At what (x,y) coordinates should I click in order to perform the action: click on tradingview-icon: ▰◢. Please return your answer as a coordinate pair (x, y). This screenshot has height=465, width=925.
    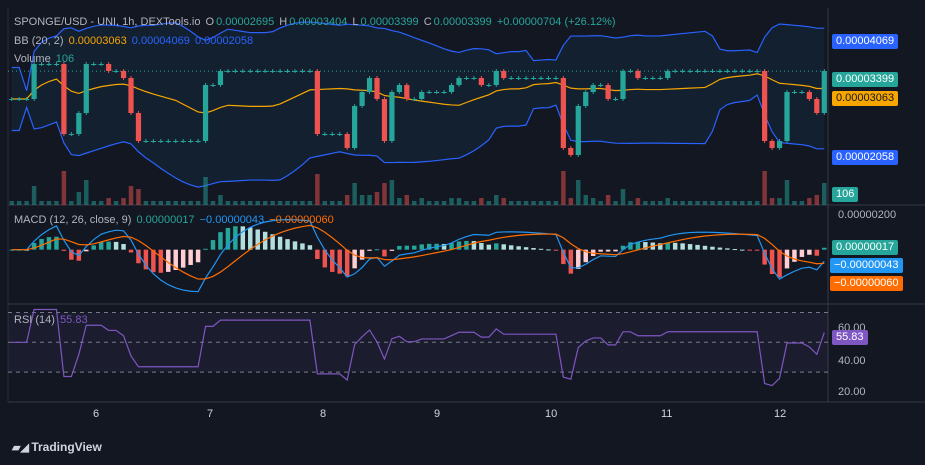
    Looking at the image, I should click on (20, 448).